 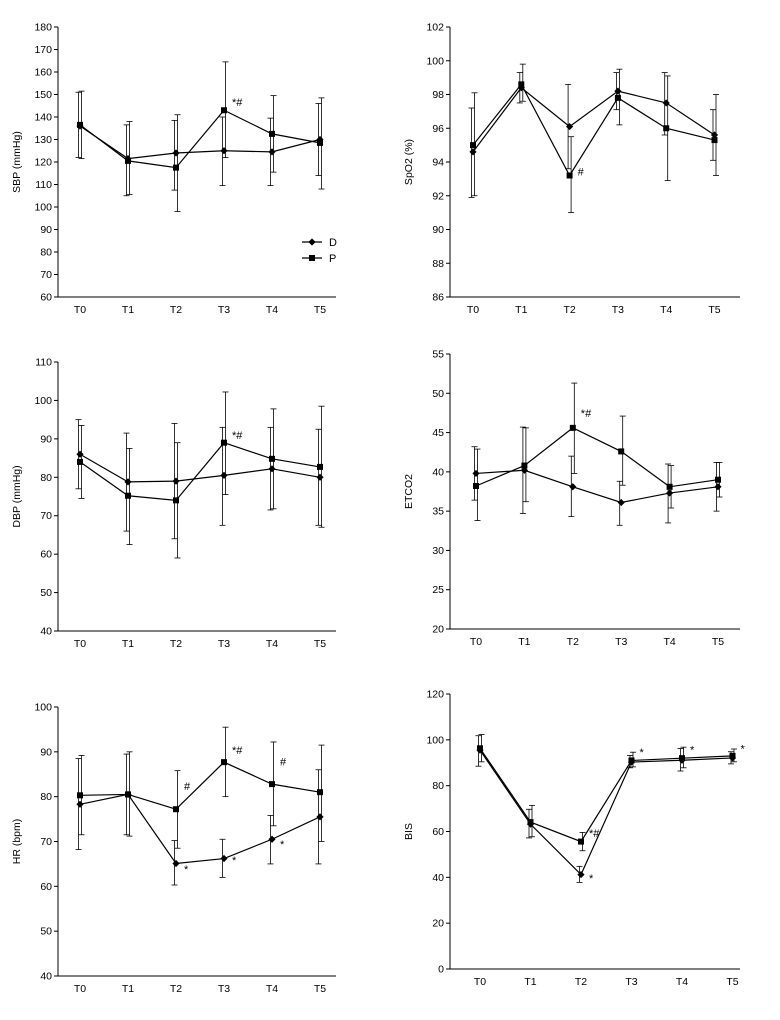 I want to click on y-tick-label: 94, so click(x=438, y=163).